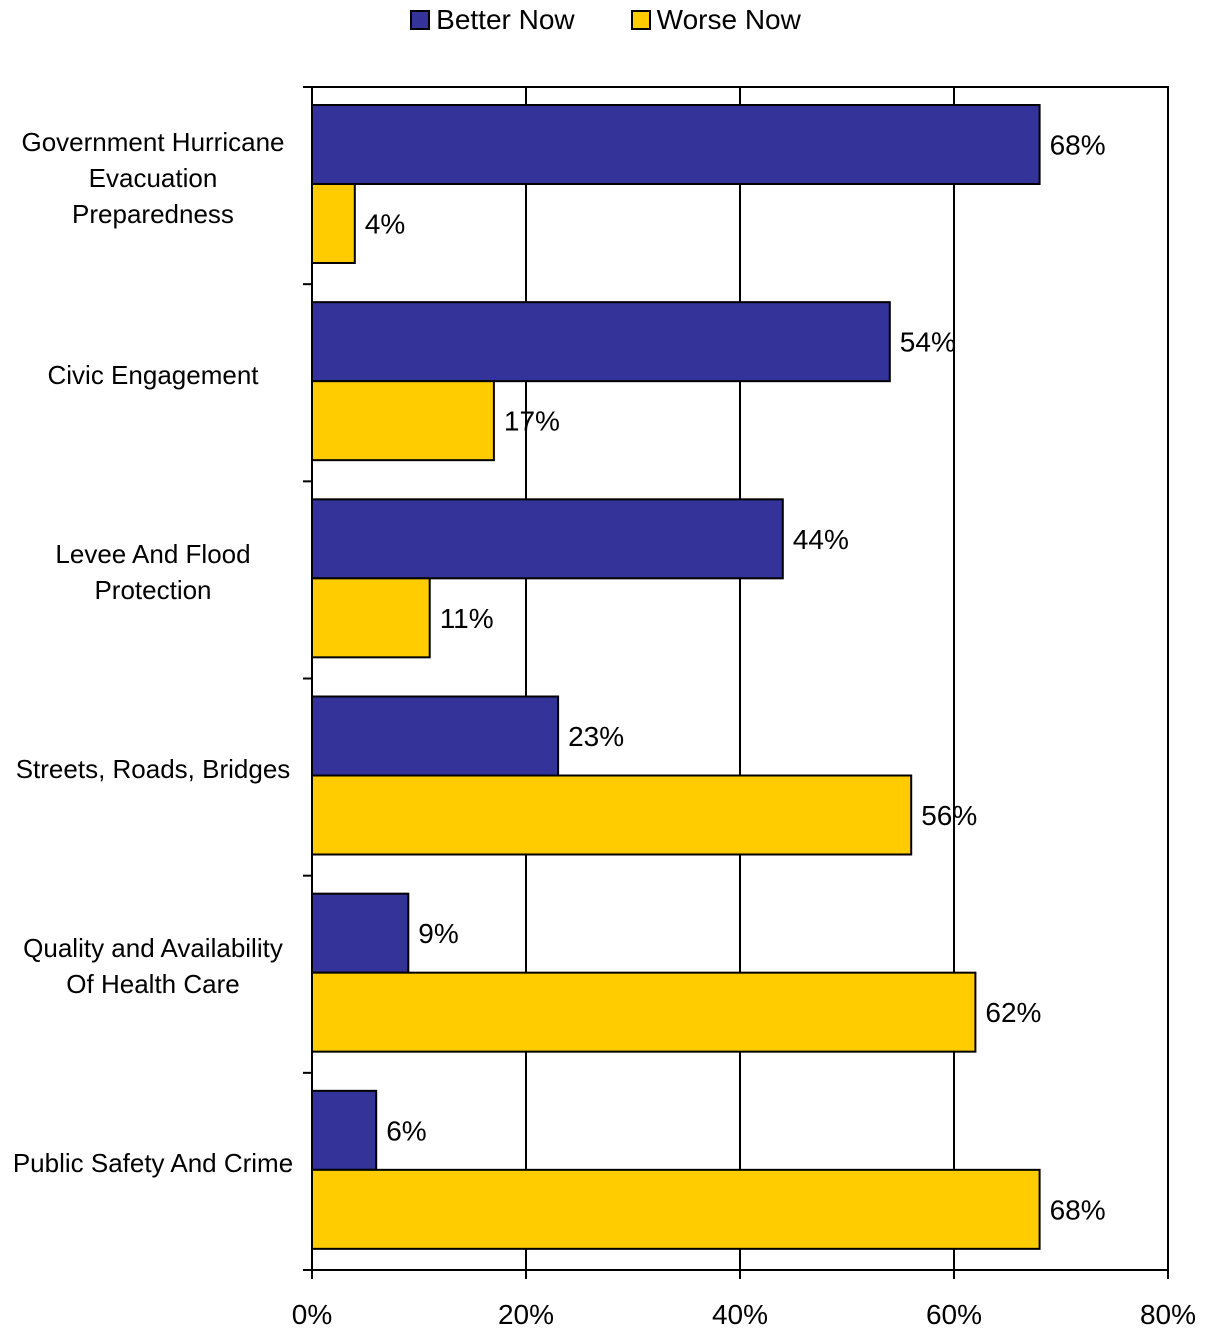 The width and height of the screenshot is (1211, 1335). What do you see at coordinates (153, 374) in the screenshot?
I see `category-label: Civic Engagement` at bounding box center [153, 374].